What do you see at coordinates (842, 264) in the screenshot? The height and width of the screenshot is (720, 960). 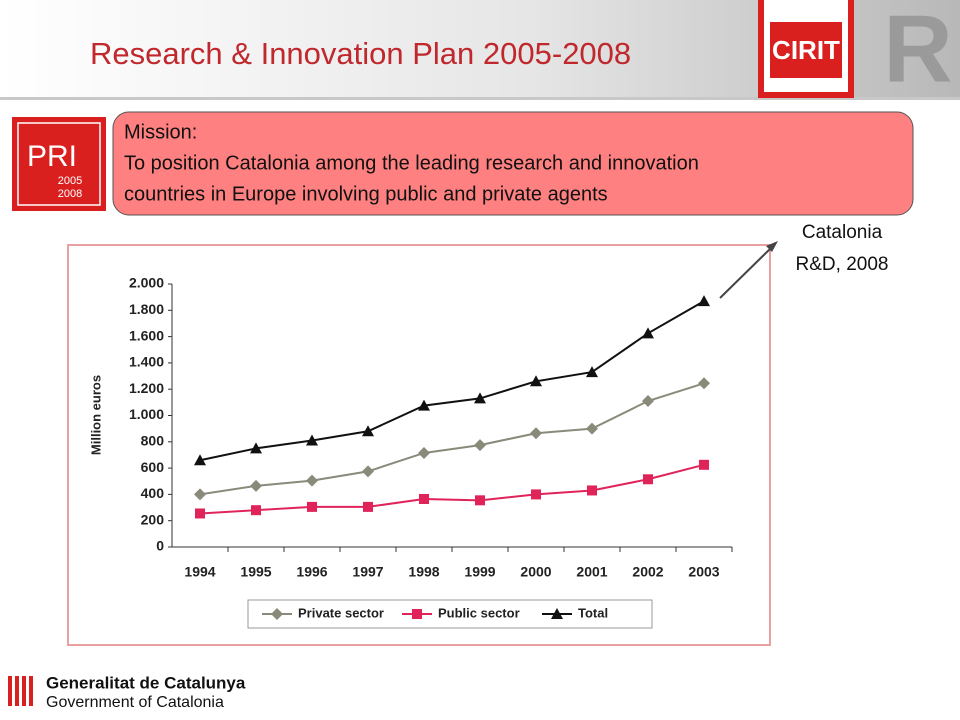 I see `annotation: R&D, 2008` at bounding box center [842, 264].